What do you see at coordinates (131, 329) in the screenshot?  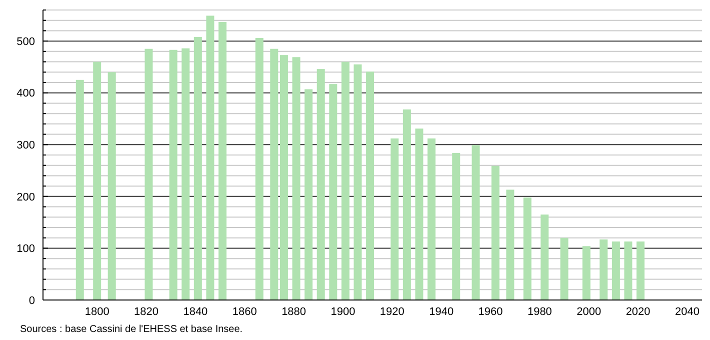 I see `source-note: Sources : base Cassini de l'EHESS et base Insee.` at bounding box center [131, 329].